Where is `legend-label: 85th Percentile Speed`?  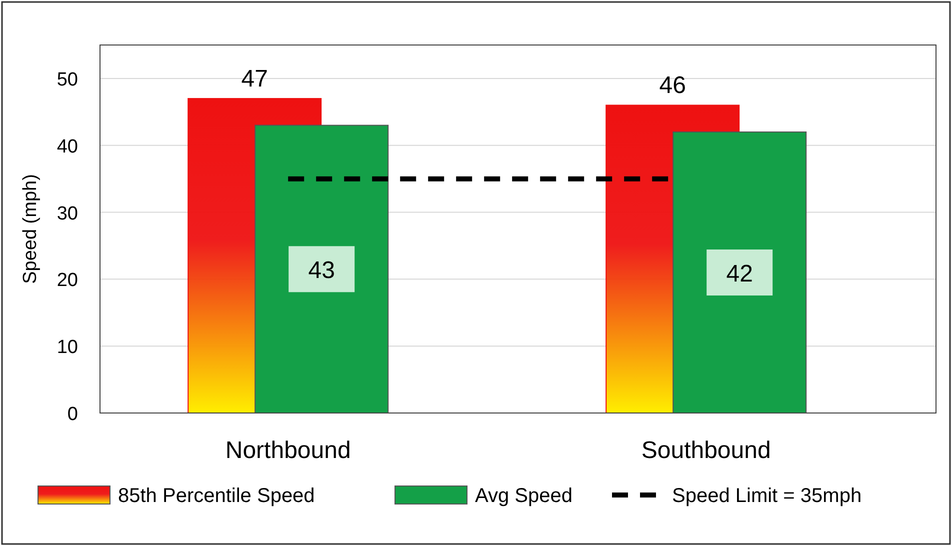 legend-label: 85th Percentile Speed is located at coordinates (216, 496).